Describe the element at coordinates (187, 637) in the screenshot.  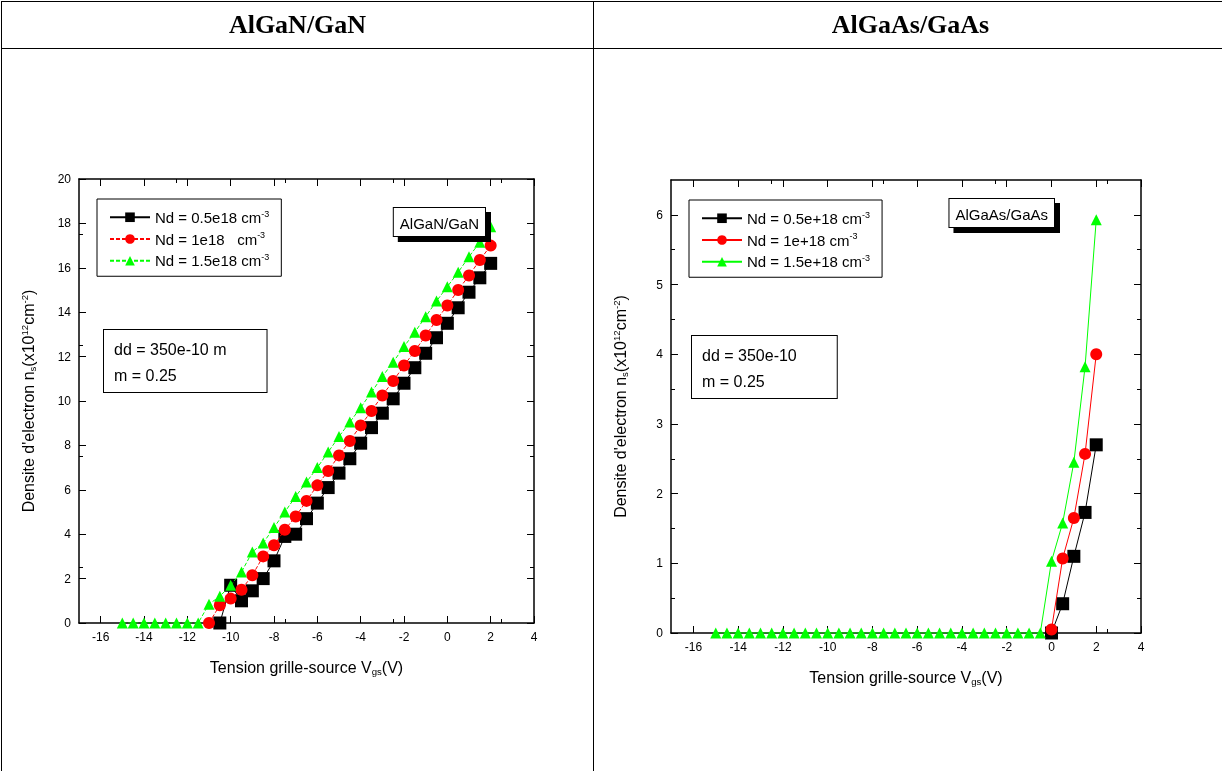
I see `x-tick-label: -12` at that location.